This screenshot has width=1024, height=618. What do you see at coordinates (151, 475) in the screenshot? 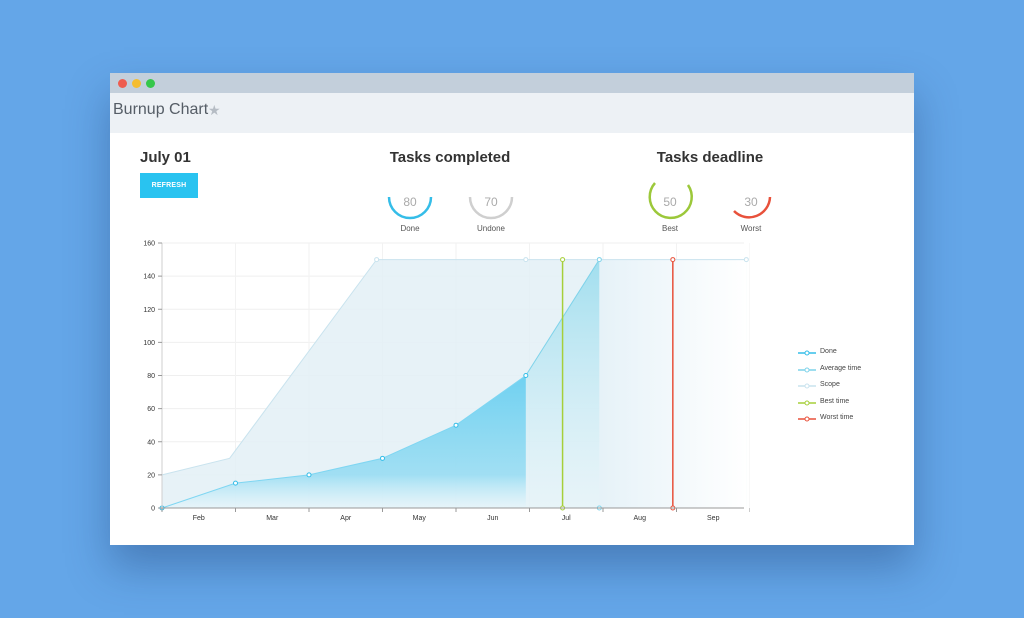
I see `y-tick-label: 20` at bounding box center [151, 475].